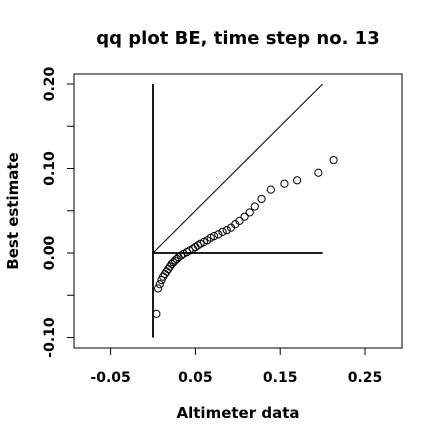 This screenshot has width=440, height=440. Describe the element at coordinates (238, 413) in the screenshot. I see `x-axis-label: Altimeter data` at that location.